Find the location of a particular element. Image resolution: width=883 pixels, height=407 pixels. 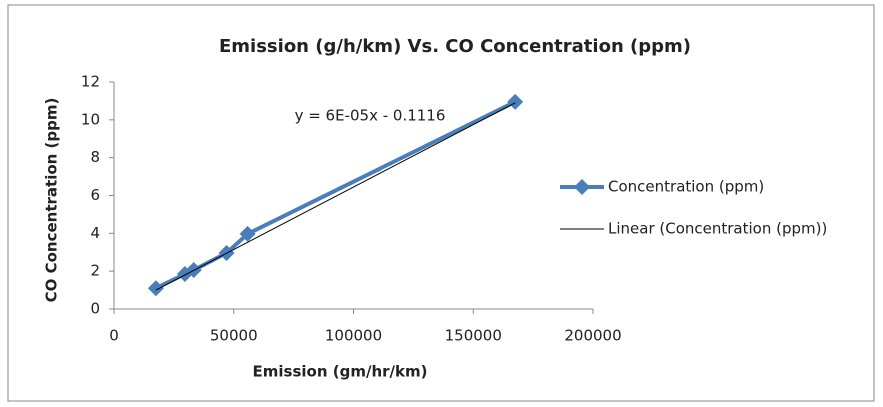

x-tick-label: 100000 is located at coordinates (353, 336).